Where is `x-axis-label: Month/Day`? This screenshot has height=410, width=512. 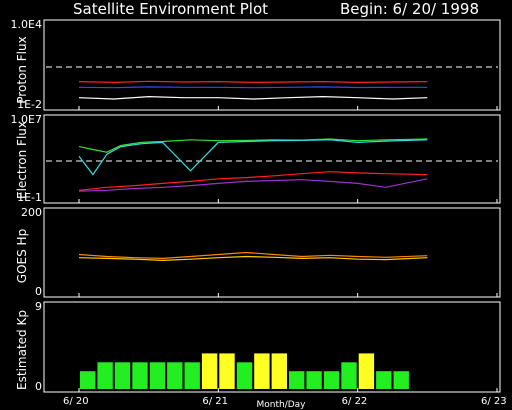
x-axis-label: Month/Day is located at coordinates (281, 405).